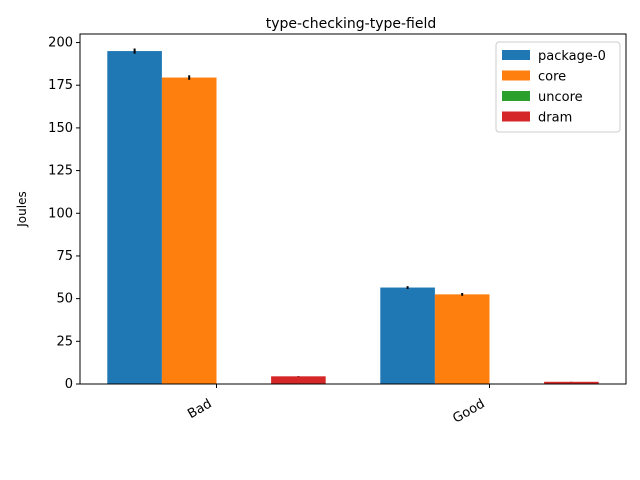 This screenshot has width=640, height=480. Describe the element at coordinates (199, 409) in the screenshot. I see `x-tick-label: Bad` at that location.